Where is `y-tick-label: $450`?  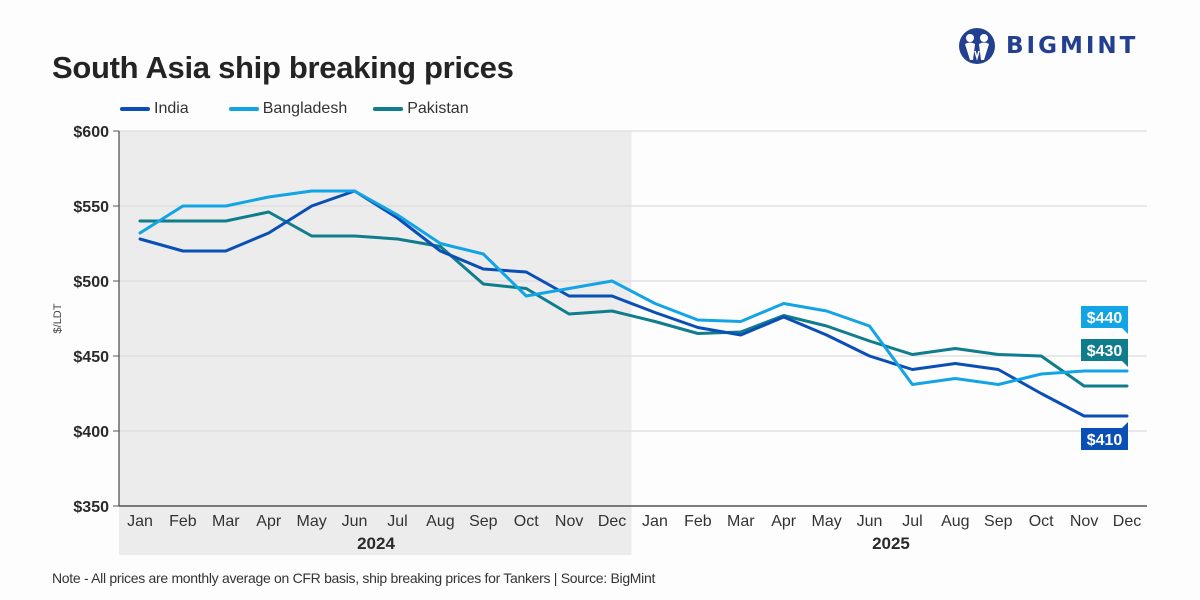
y-tick-label: $450 is located at coordinates (91, 357).